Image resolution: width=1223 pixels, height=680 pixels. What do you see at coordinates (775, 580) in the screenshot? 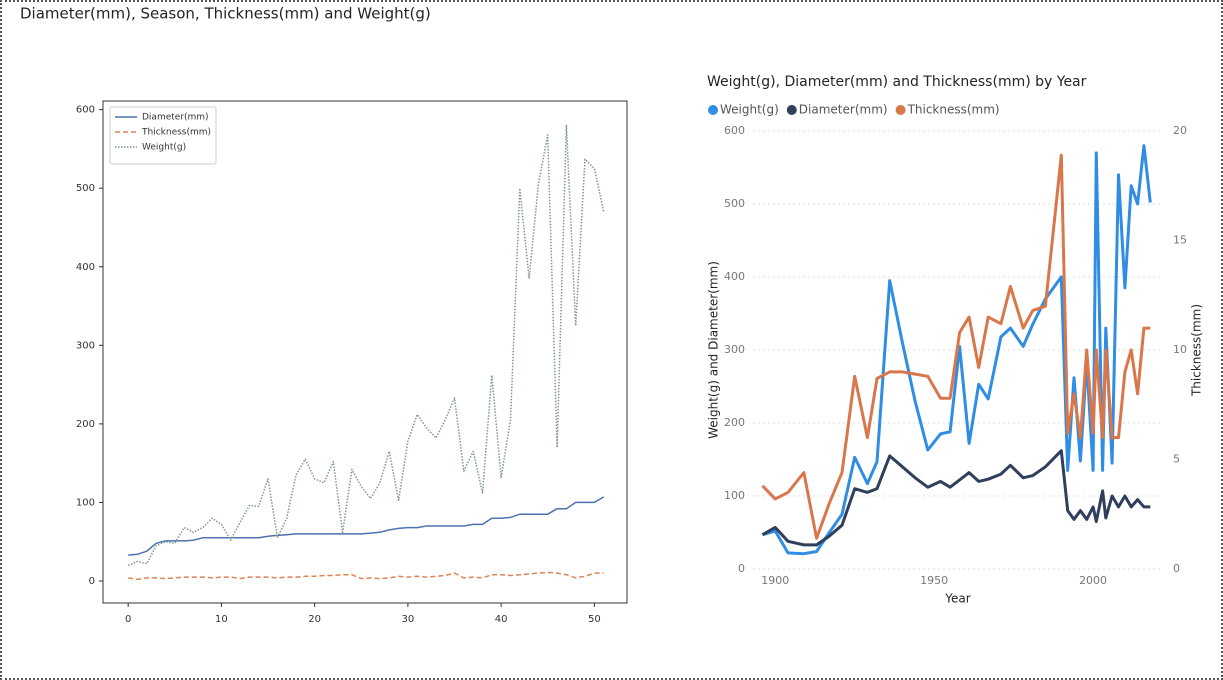
I see `x-tick-label: 1900` at bounding box center [775, 580].